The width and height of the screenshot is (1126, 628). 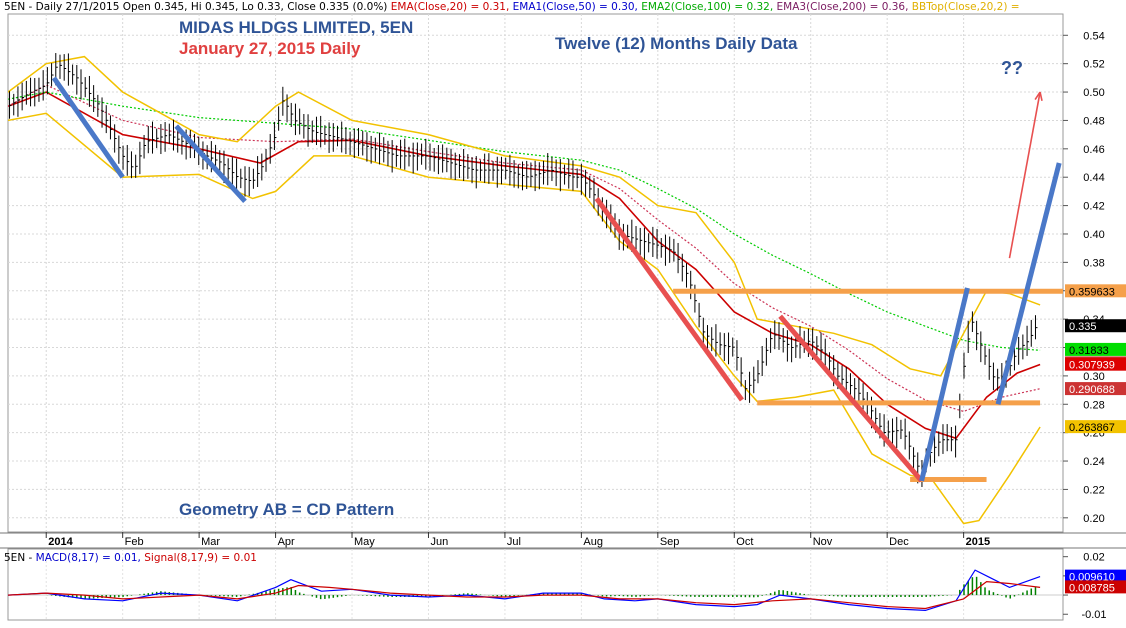 What do you see at coordinates (1092, 366) in the screenshot?
I see `price-flag-label: 0.307939` at bounding box center [1092, 366].